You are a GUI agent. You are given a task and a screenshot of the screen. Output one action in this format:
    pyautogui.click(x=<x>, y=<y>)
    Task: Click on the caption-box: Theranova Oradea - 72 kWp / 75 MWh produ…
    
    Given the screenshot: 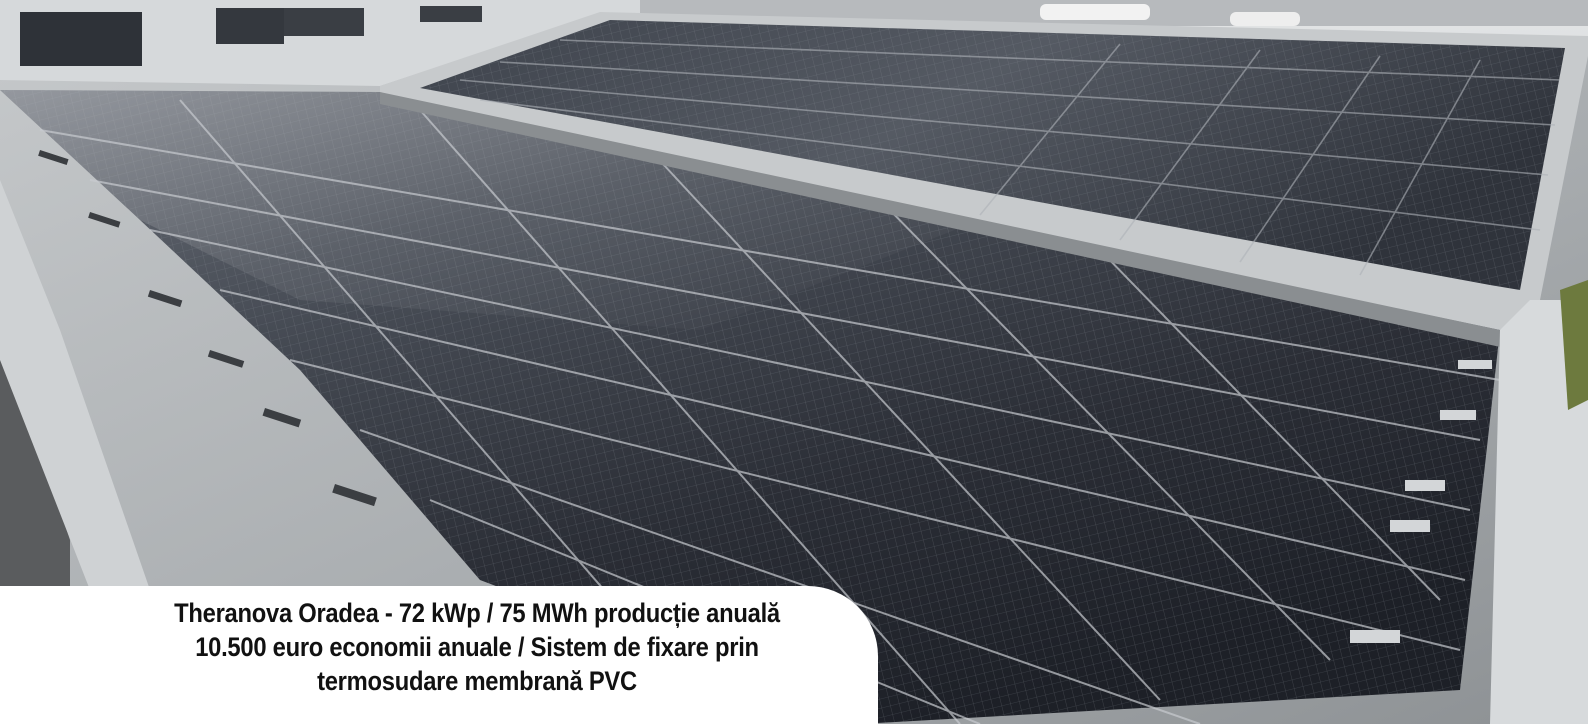 What is the action you would take?
    pyautogui.click(x=439, y=655)
    